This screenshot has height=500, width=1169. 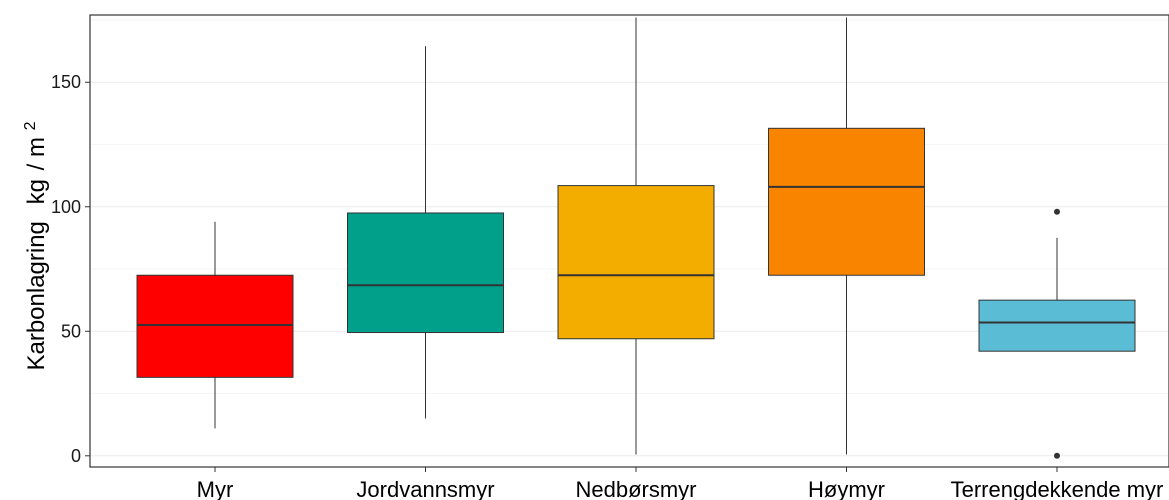 I want to click on y-axis-title-text: Karbonlagring, so click(x=36, y=295).